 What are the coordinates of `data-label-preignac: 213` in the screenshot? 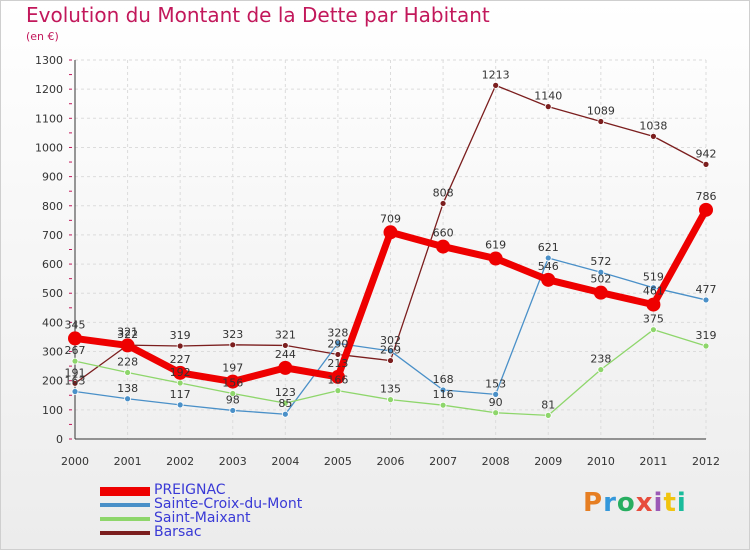 It's located at (337, 363).